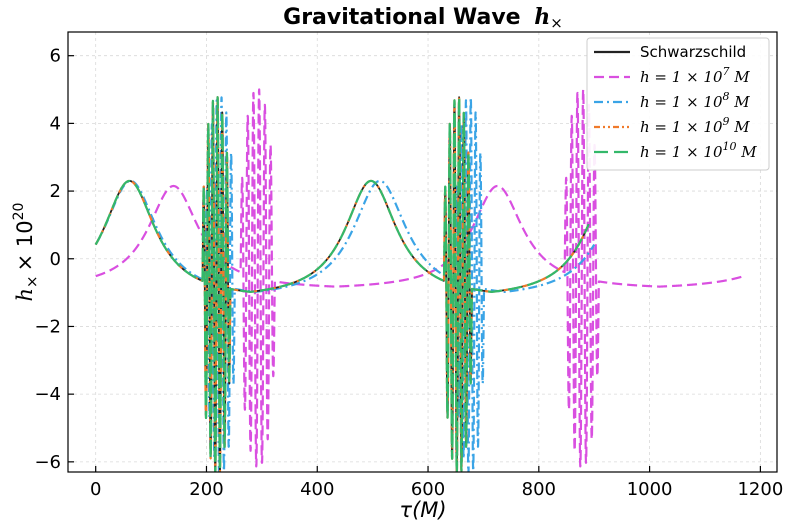 The image size is (793, 528). Describe the element at coordinates (539, 489) in the screenshot. I see `x-tick-label: 800` at that location.